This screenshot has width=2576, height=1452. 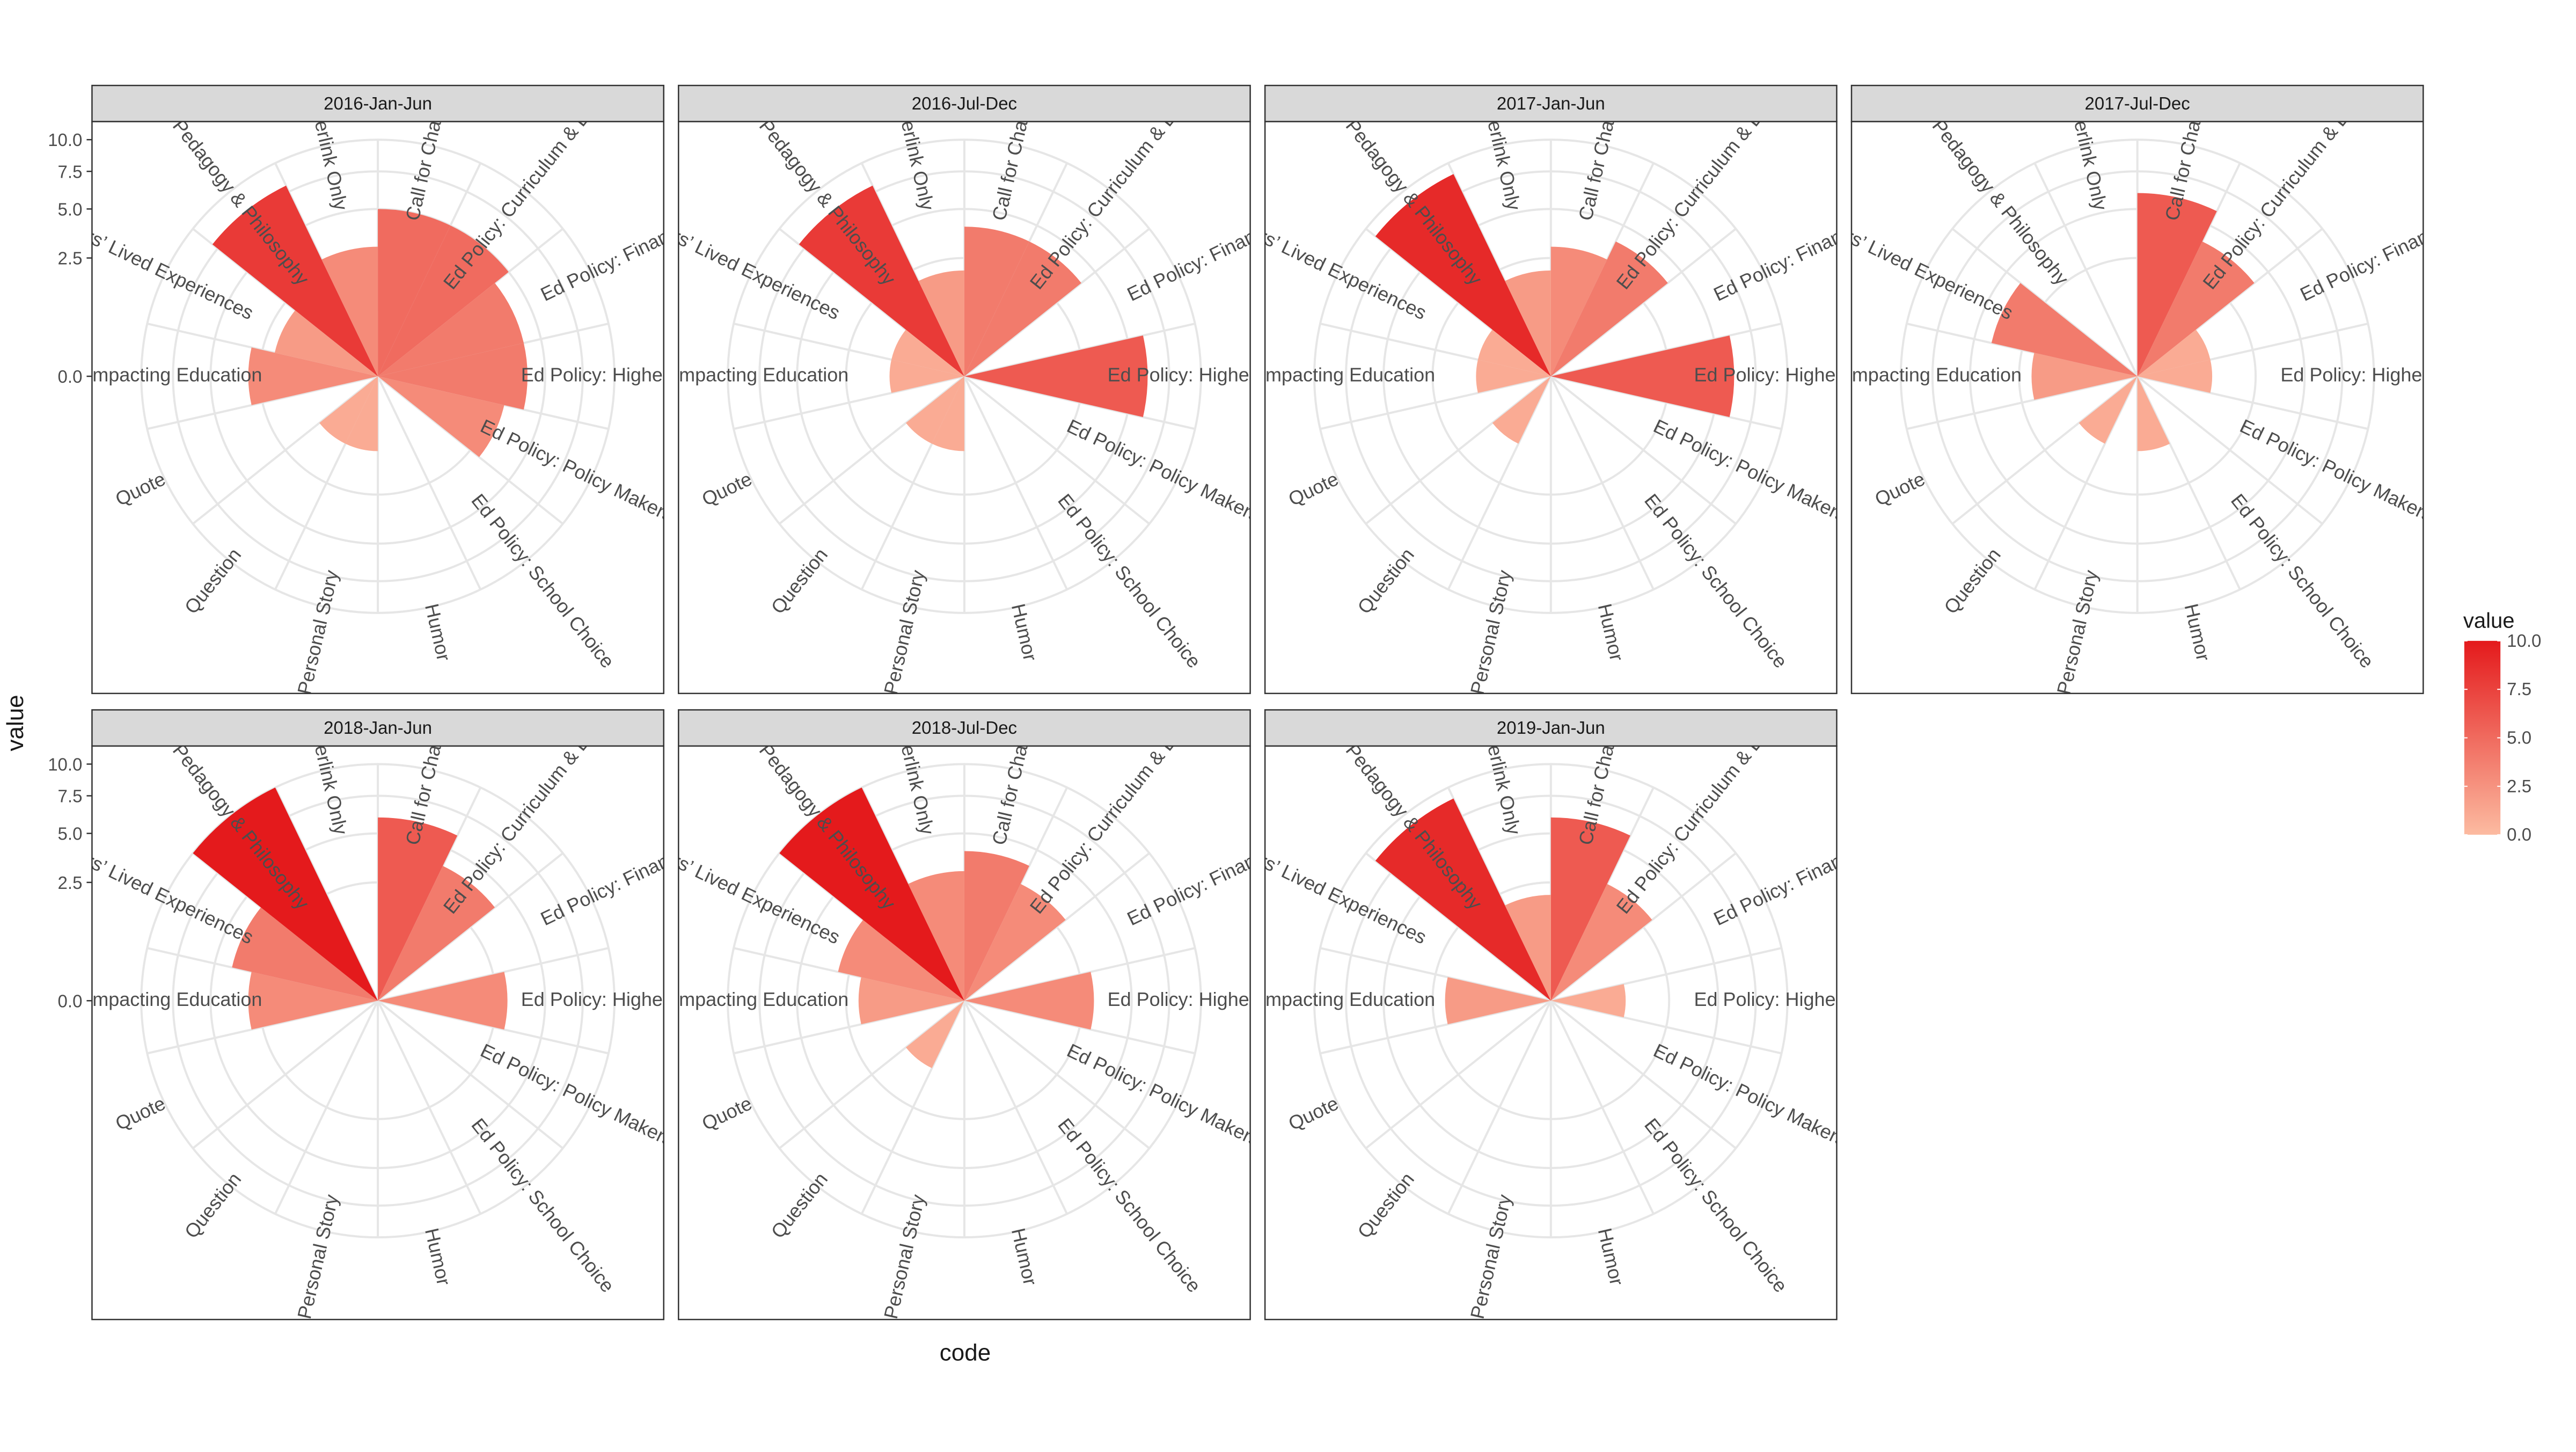 I want to click on facet-title: 2017-Jul-Dec, so click(x=2137, y=103).